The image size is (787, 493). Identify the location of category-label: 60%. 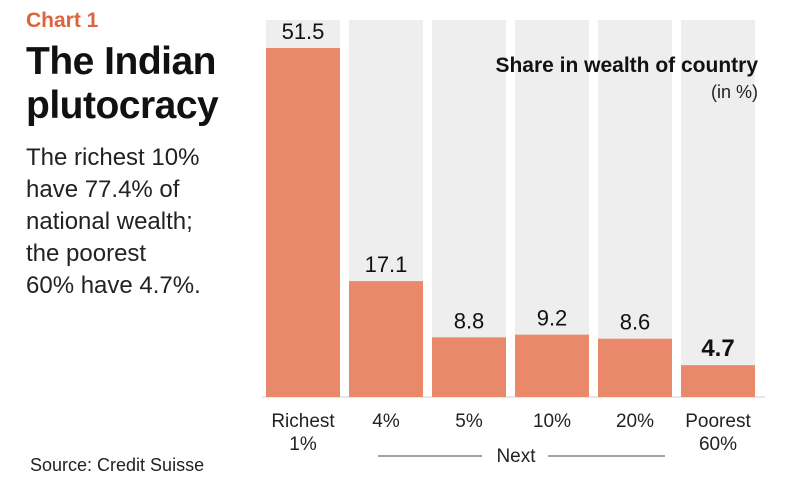
(718, 444).